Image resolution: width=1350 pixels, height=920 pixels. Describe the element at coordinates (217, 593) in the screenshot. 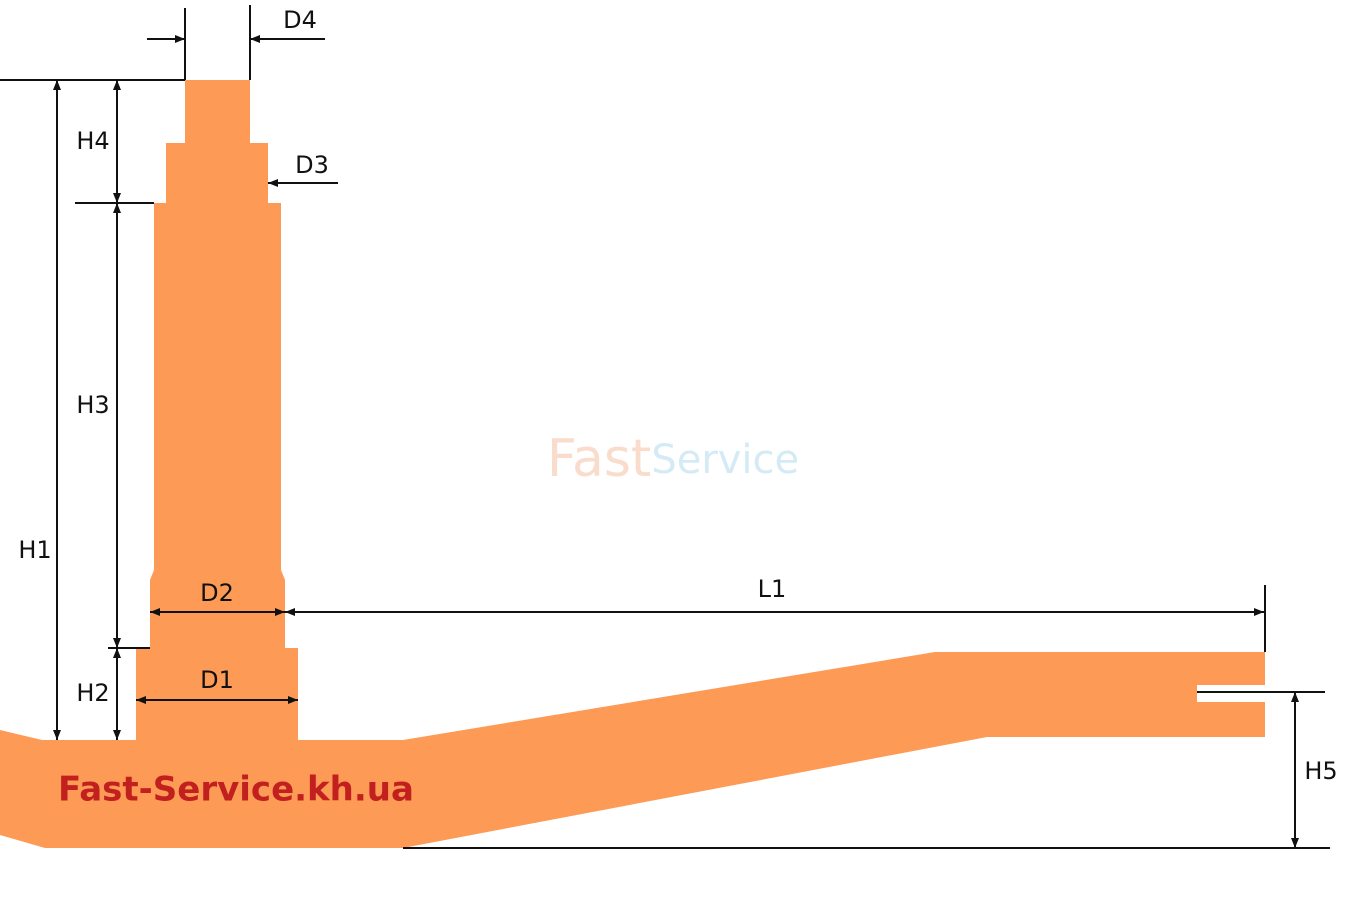

I see `dim-label: D2` at that location.